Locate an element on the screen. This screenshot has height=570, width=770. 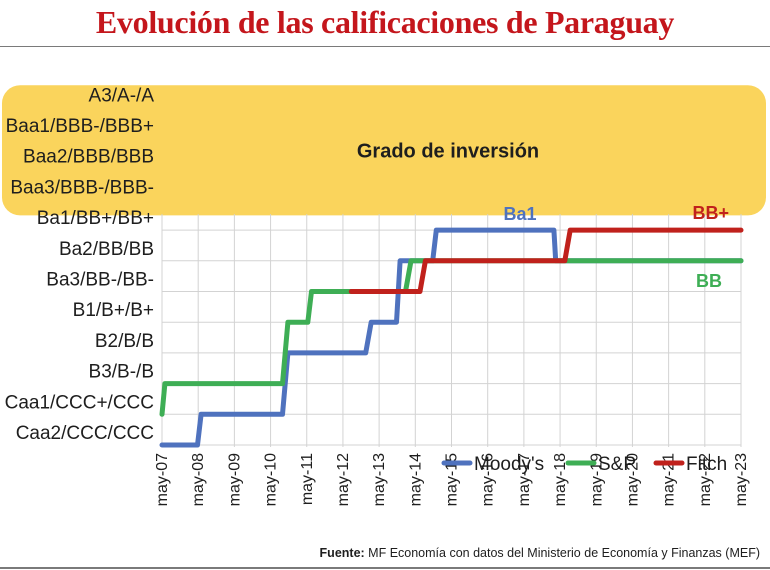
x-tick-label: may-20 is located at coordinates (632, 479).